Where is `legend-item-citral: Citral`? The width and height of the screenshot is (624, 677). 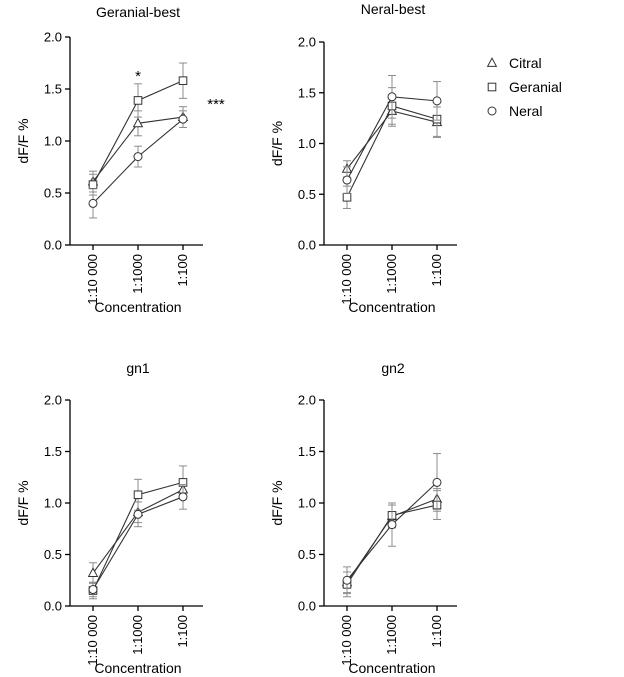 legend-item-citral: Citral is located at coordinates (514, 63).